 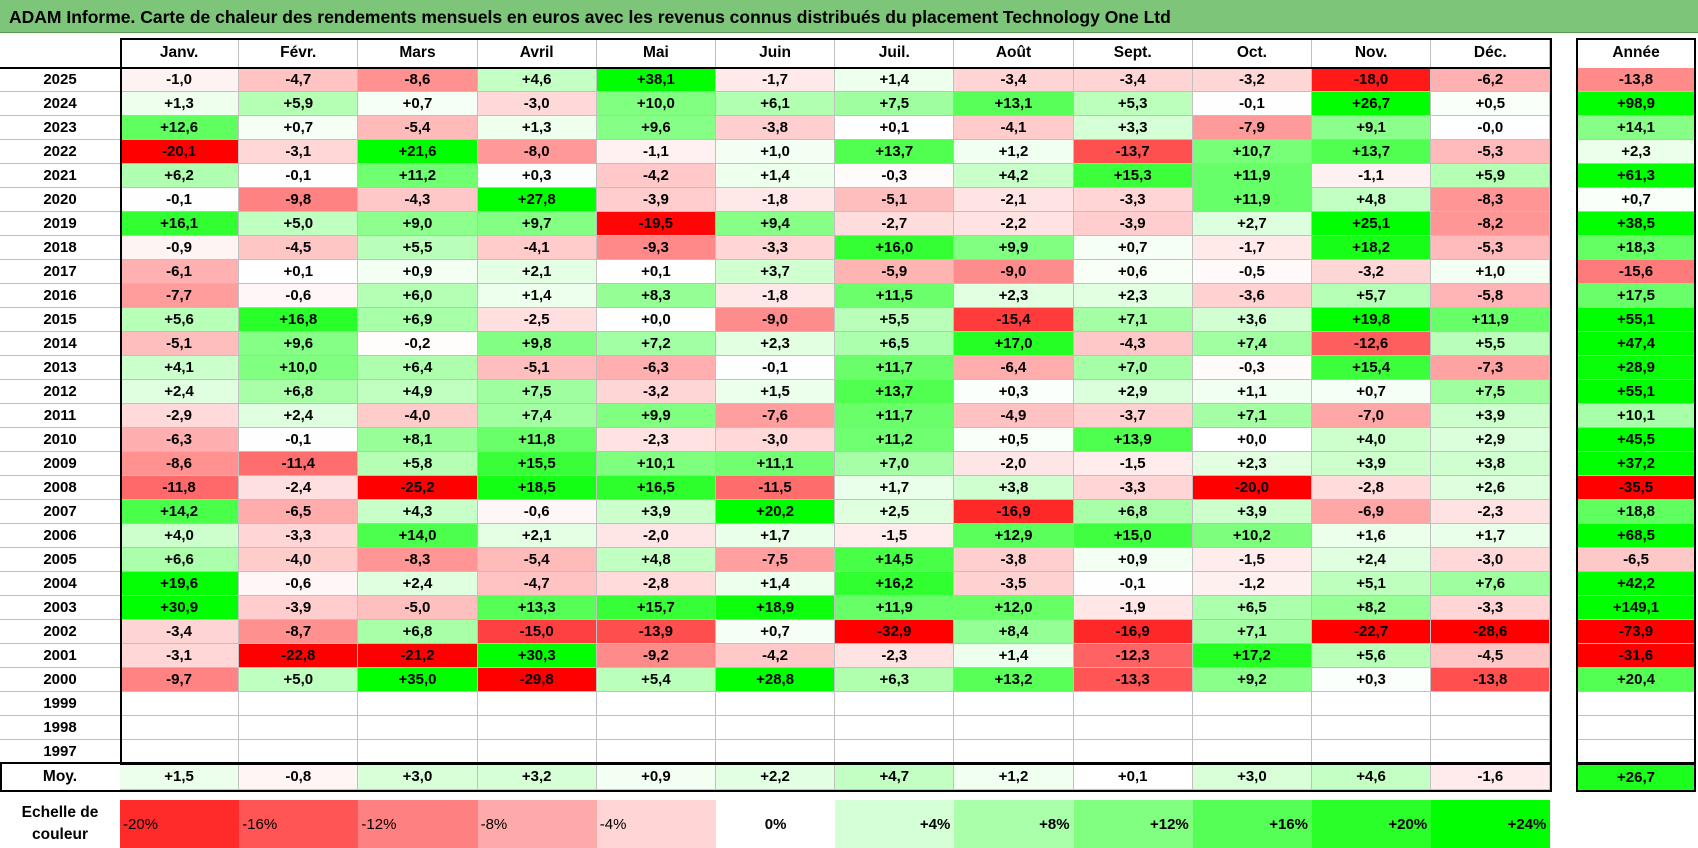 What do you see at coordinates (1014, 777) in the screenshot?
I see `average-cell: +1,2` at bounding box center [1014, 777].